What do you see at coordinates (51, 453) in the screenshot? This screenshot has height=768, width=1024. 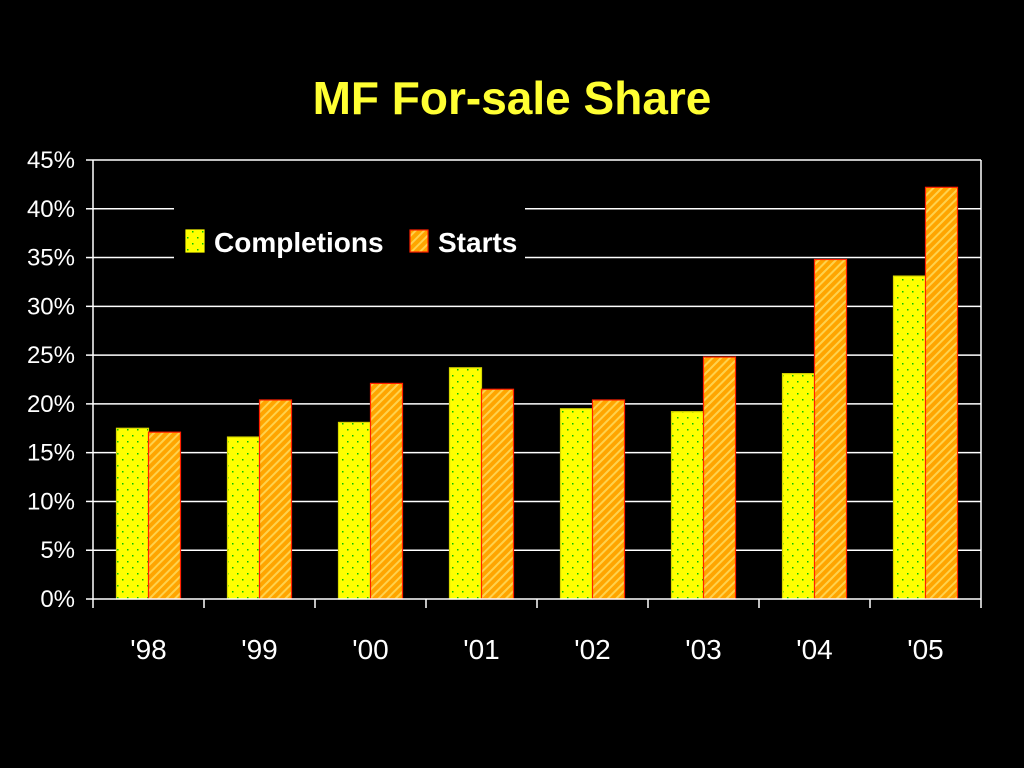 I see `y-tick-label: 15%` at bounding box center [51, 453].